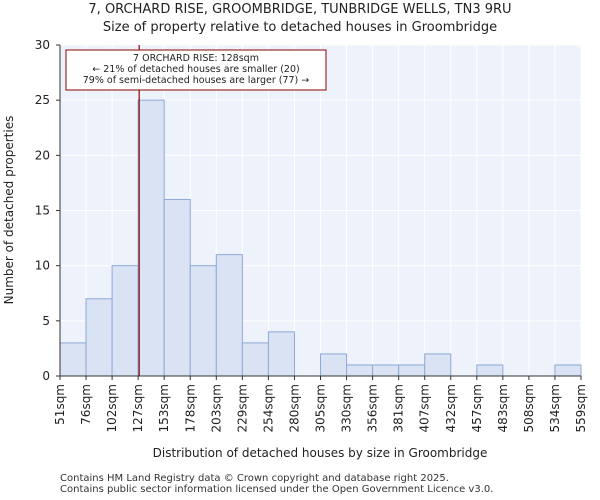 The width and height of the screenshot is (600, 500). I want to click on x-tick-label: 229sqm, so click(242, 408).